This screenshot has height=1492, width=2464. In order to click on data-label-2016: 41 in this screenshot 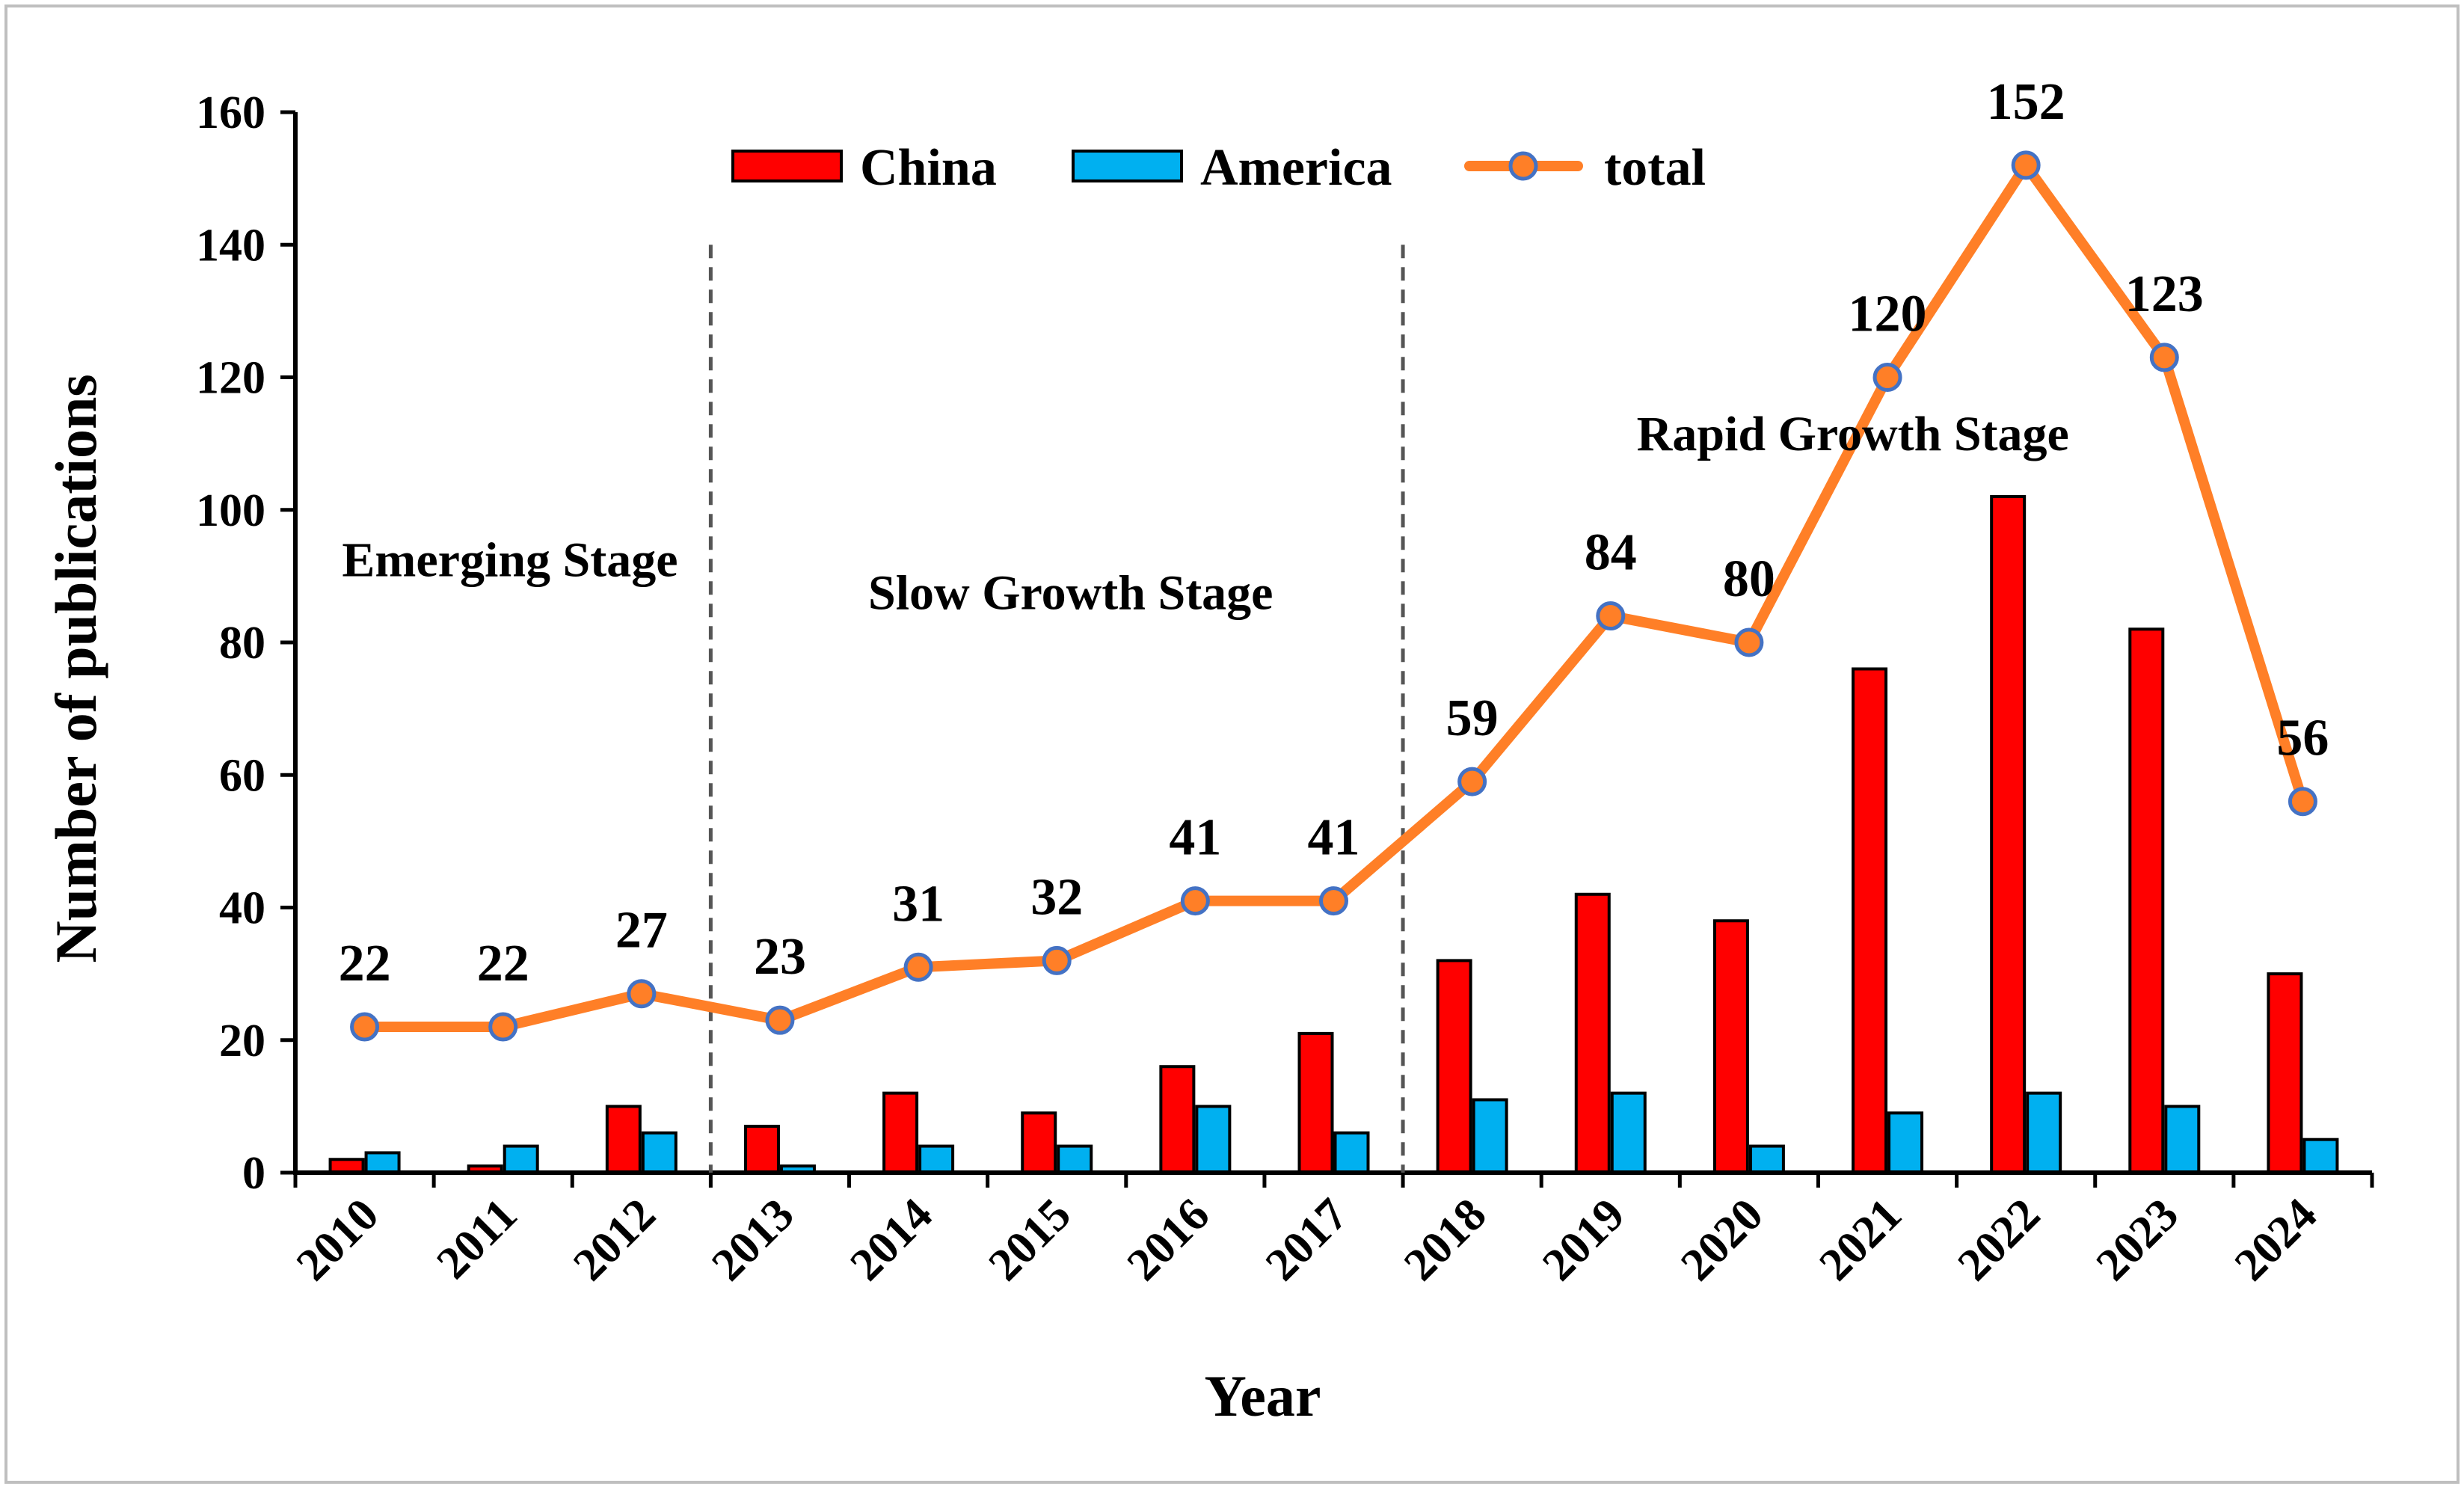, I will do `click(1195, 838)`.